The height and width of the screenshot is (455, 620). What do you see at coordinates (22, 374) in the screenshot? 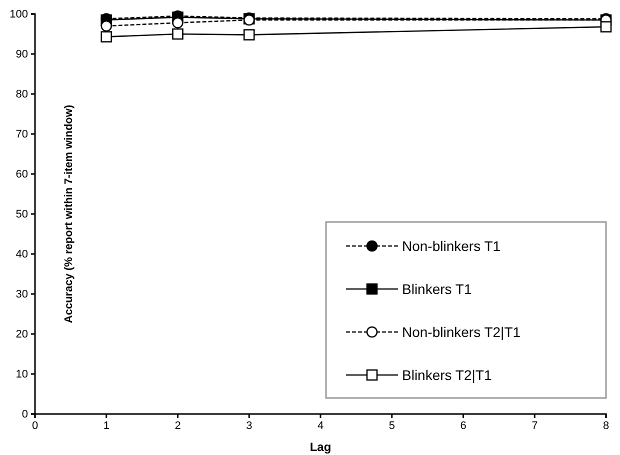
I see `y-tick-label: 10` at bounding box center [22, 374].